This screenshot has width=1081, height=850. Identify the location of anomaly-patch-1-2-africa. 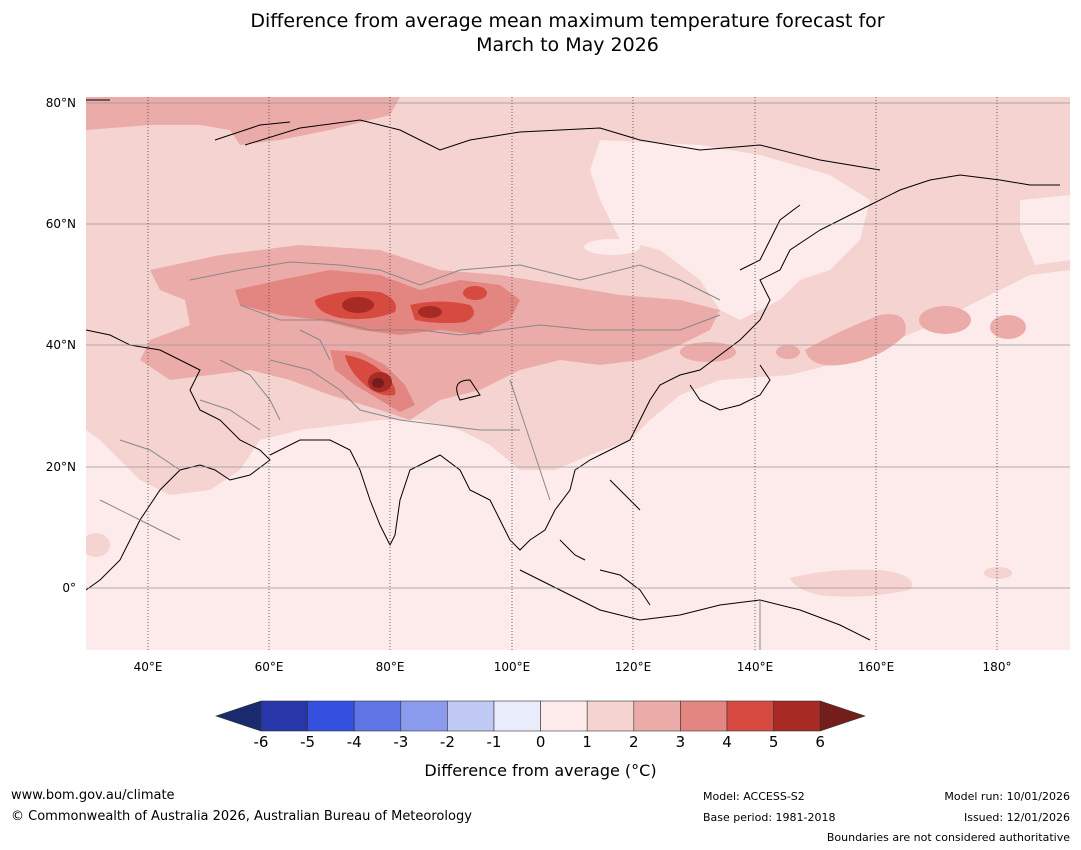
(98, 545).